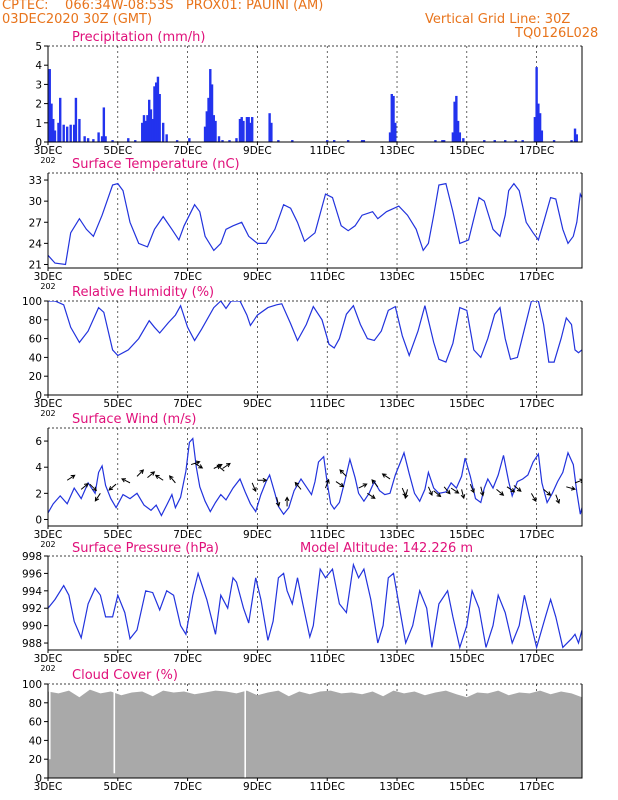 This screenshot has height=800, width=618. I want to click on precip-plot-area, so click(313, 104).